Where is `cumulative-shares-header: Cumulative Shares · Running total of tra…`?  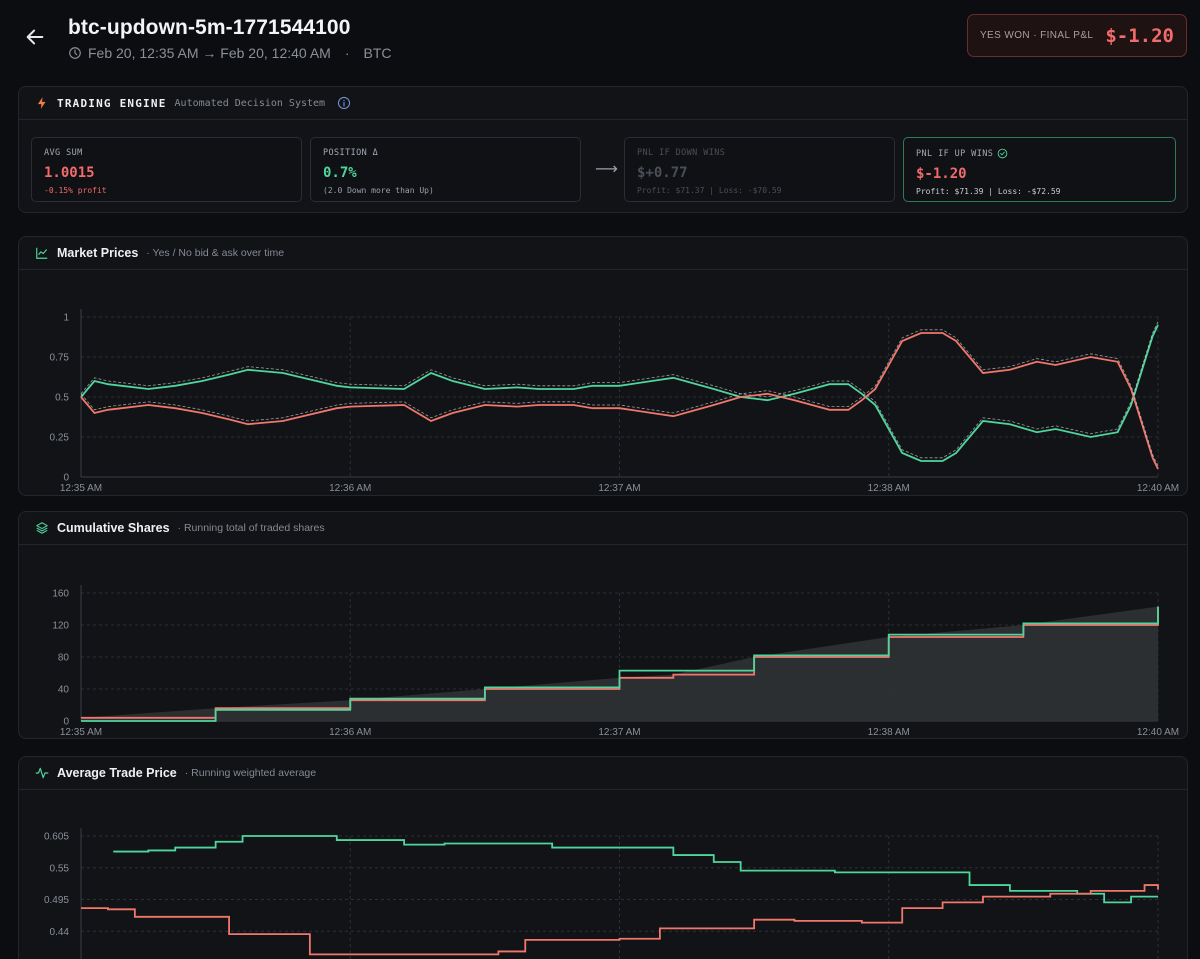 cumulative-shares-header: Cumulative Shares · Running total of tra… is located at coordinates (603, 528).